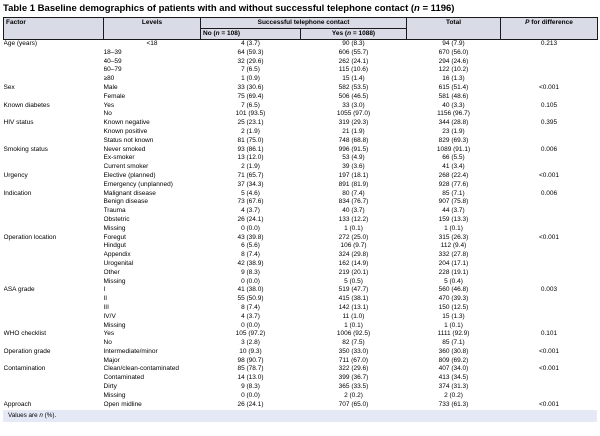  What do you see at coordinates (104, 290) in the screenshot?
I see `cell-level: I` at bounding box center [104, 290].